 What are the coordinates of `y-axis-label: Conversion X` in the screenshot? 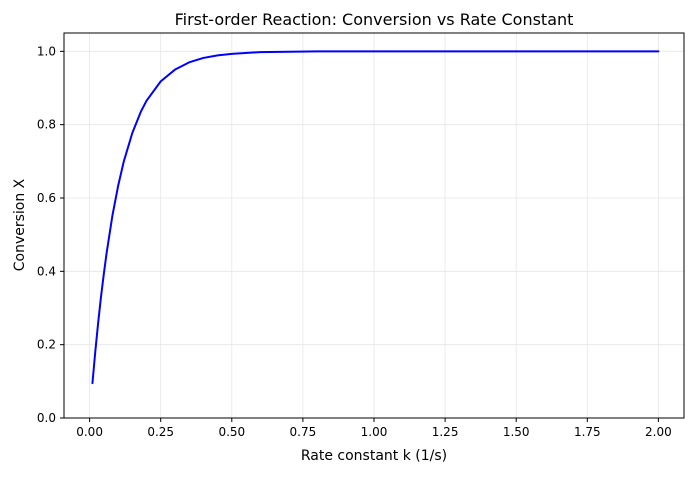 It's located at (20, 224).